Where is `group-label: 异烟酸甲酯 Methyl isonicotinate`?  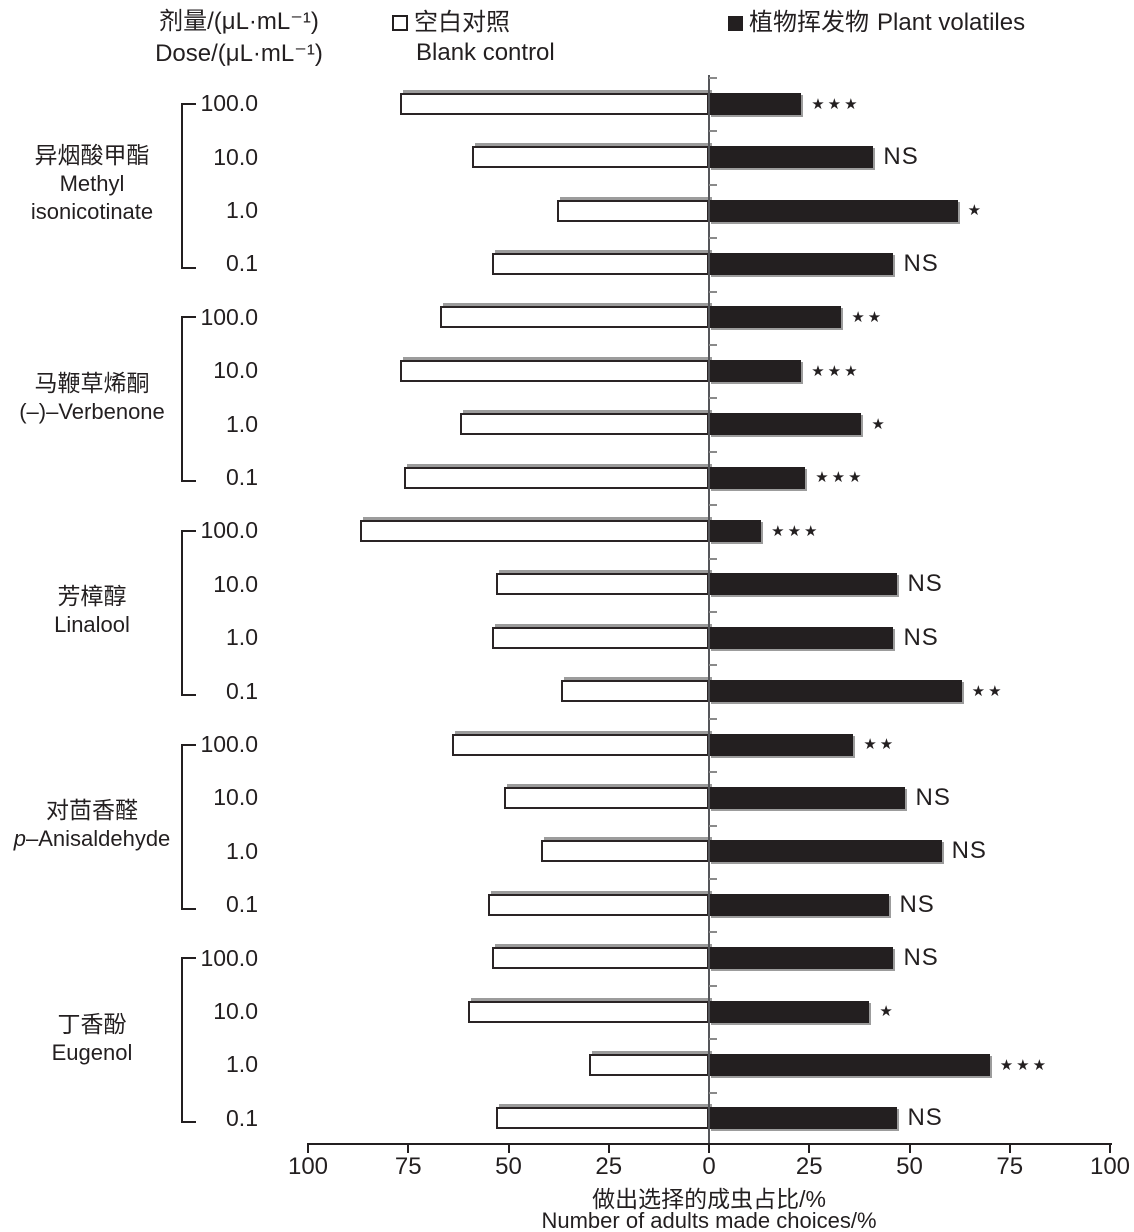 group-label: 异烟酸甲酯 Methyl isonicotinate is located at coordinates (92, 184).